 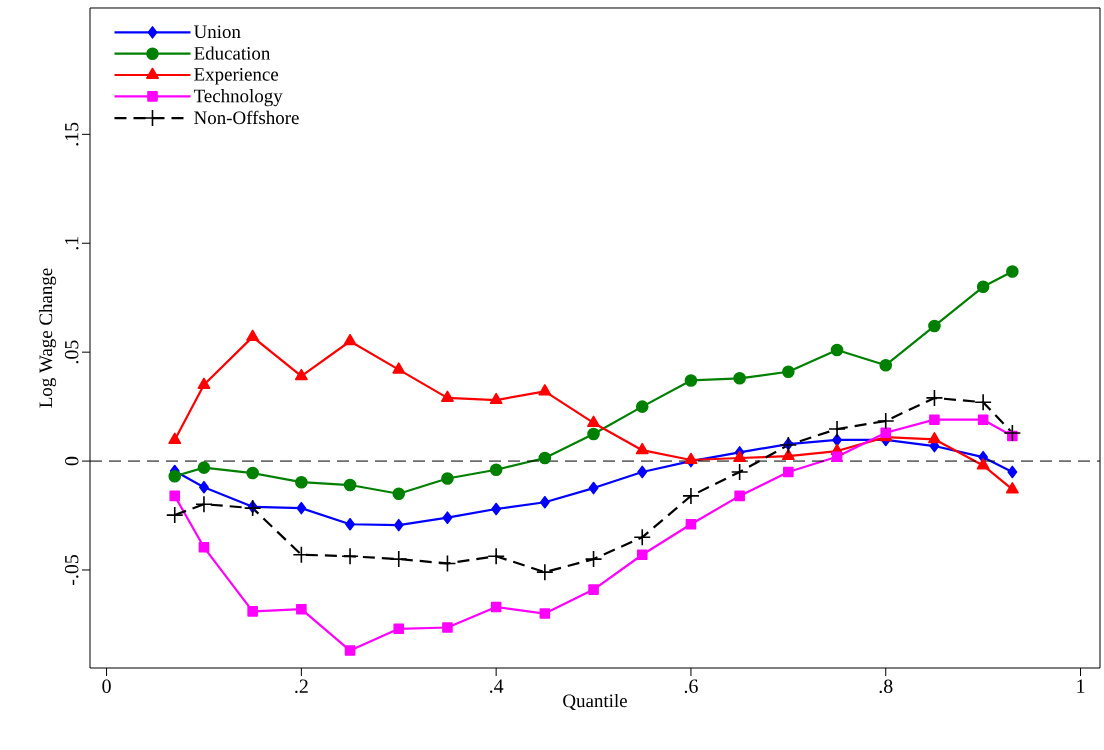 I want to click on legend-label: Experience, so click(x=236, y=76).